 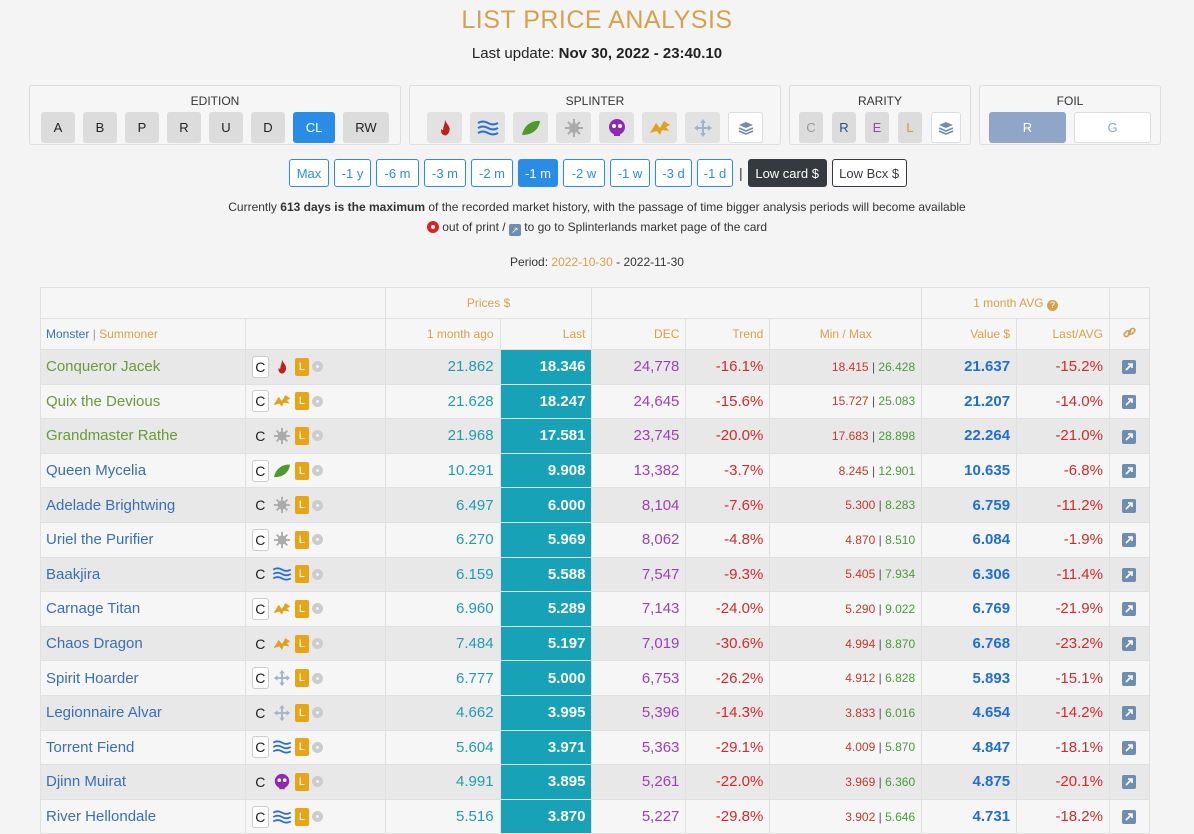 What do you see at coordinates (142, 127) in the screenshot?
I see `edition-p-button: P` at bounding box center [142, 127].